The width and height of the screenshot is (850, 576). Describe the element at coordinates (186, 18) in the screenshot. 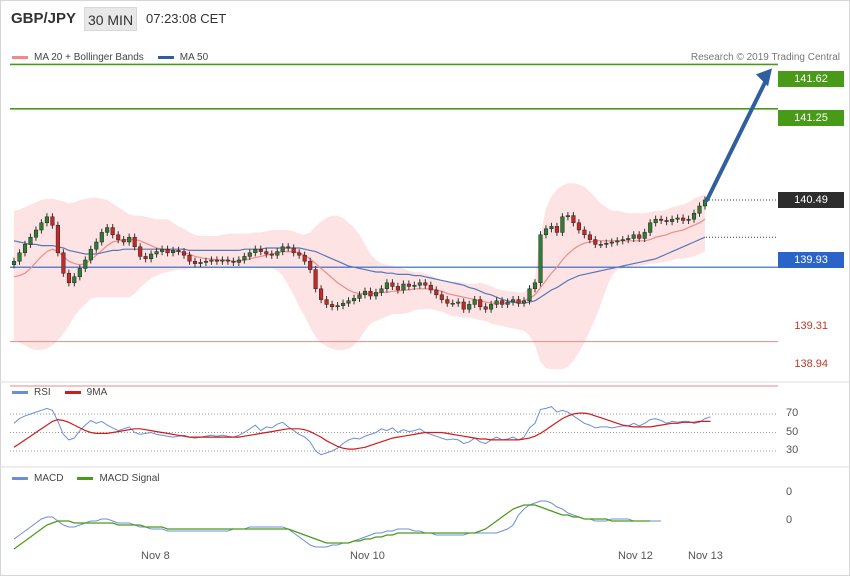

I see `timestamp: 07:23:08 CET` at that location.